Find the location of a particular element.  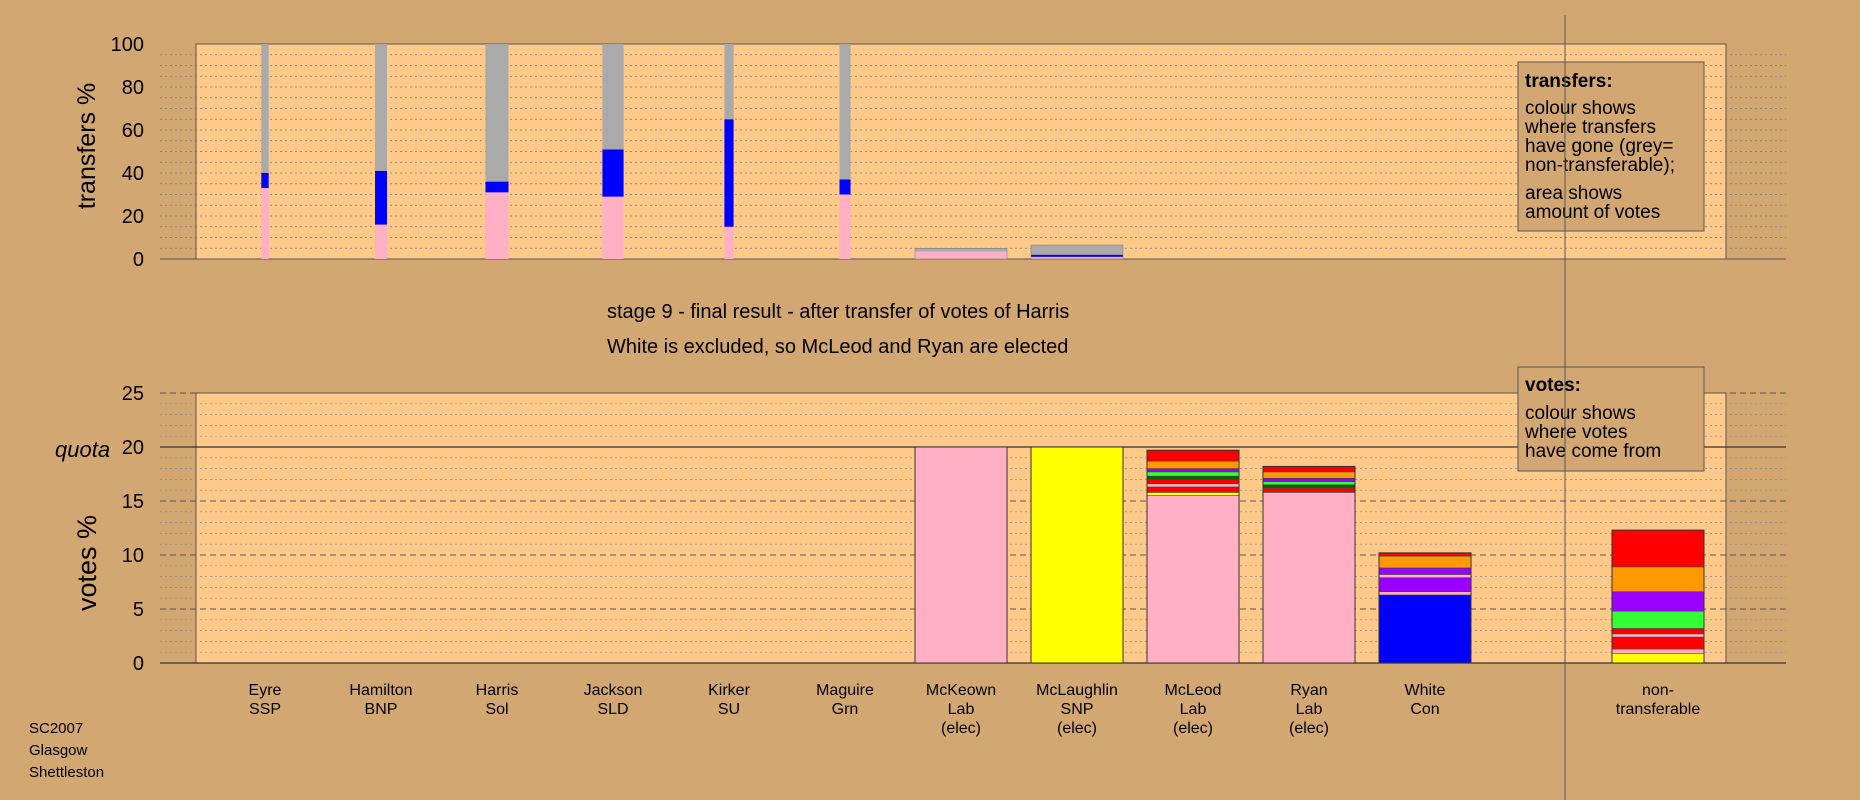

votes-tick-label: 25 is located at coordinates (133, 394).